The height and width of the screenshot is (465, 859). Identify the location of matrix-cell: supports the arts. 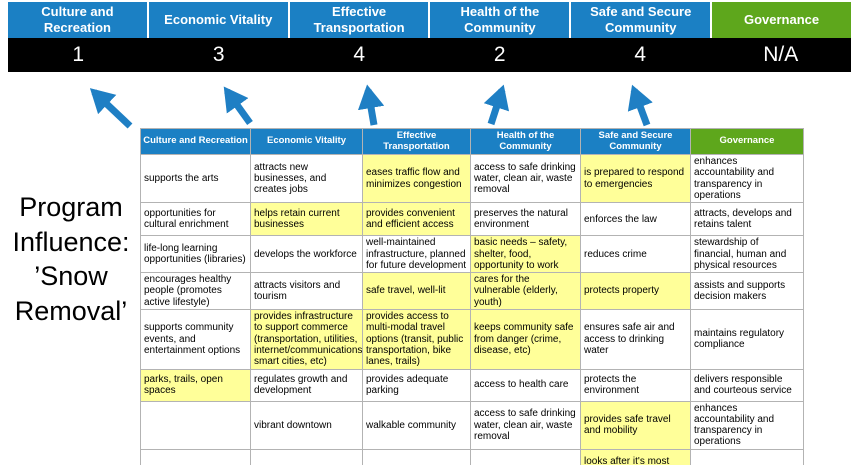
(195, 178).